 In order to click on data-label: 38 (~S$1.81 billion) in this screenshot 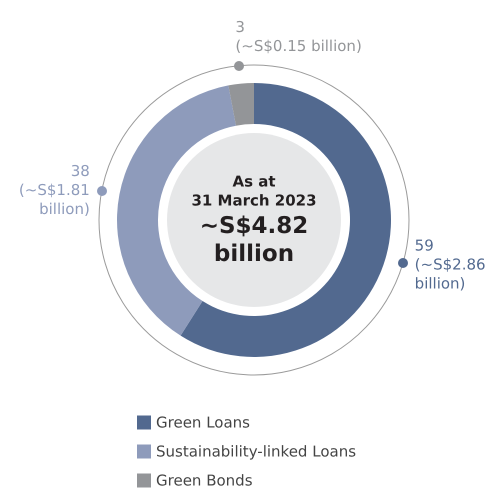, I will do `click(54, 190)`.